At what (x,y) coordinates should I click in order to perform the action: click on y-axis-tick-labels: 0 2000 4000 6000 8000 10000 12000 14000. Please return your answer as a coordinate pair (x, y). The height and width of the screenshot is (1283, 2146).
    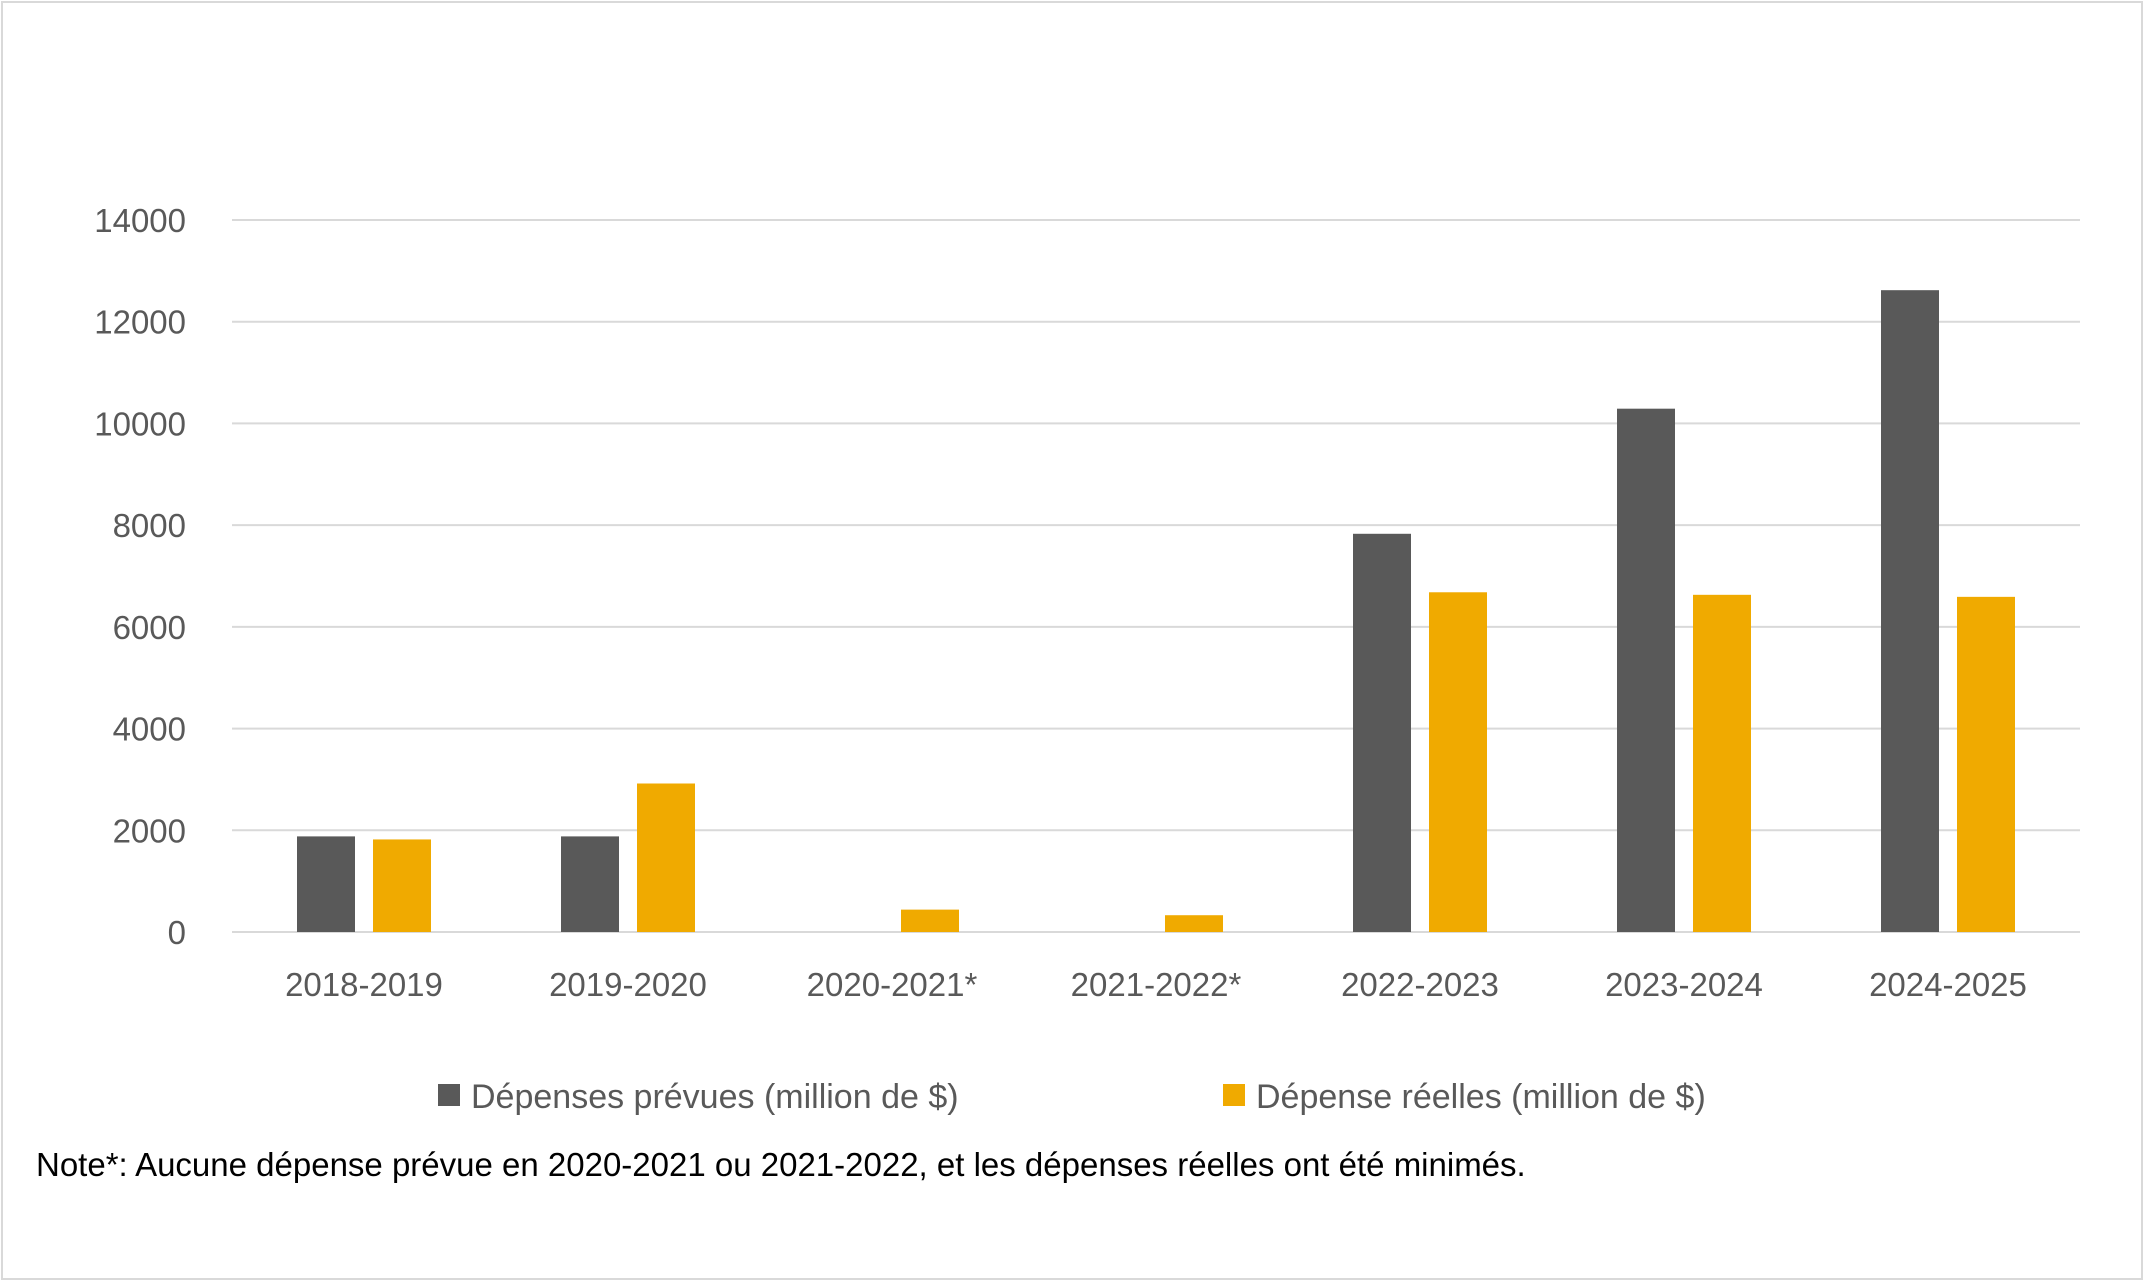
    Looking at the image, I should click on (140, 576).